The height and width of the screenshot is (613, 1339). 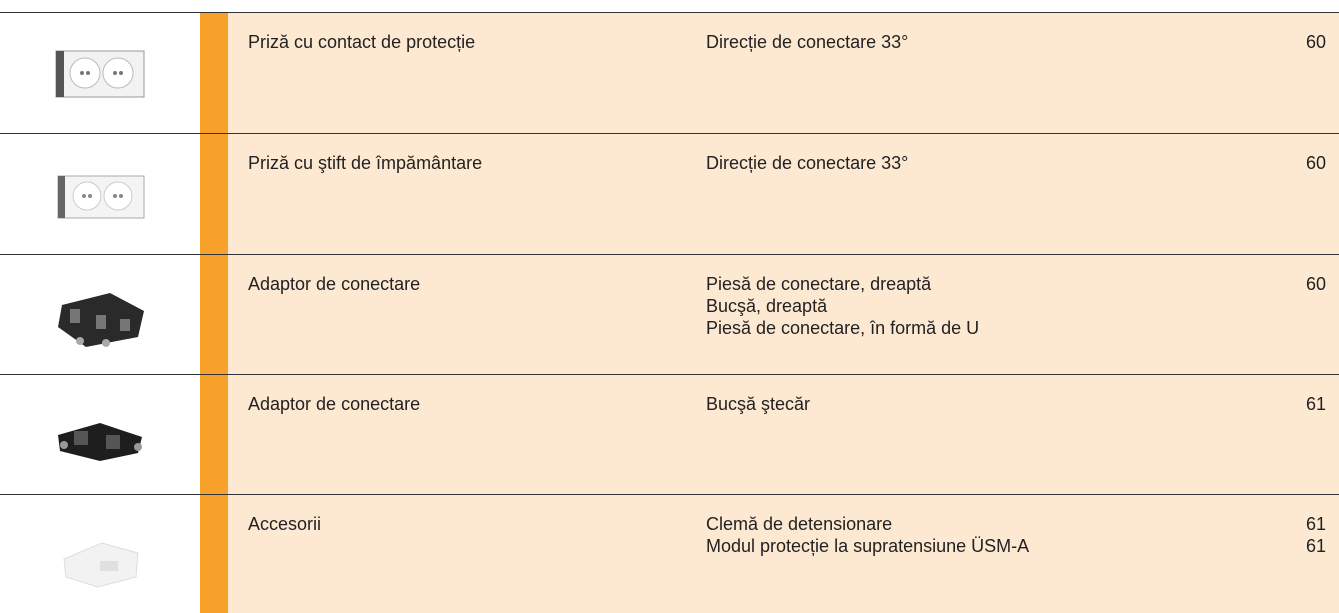 I want to click on description: Clemă de detensionare, so click(x=799, y=524).